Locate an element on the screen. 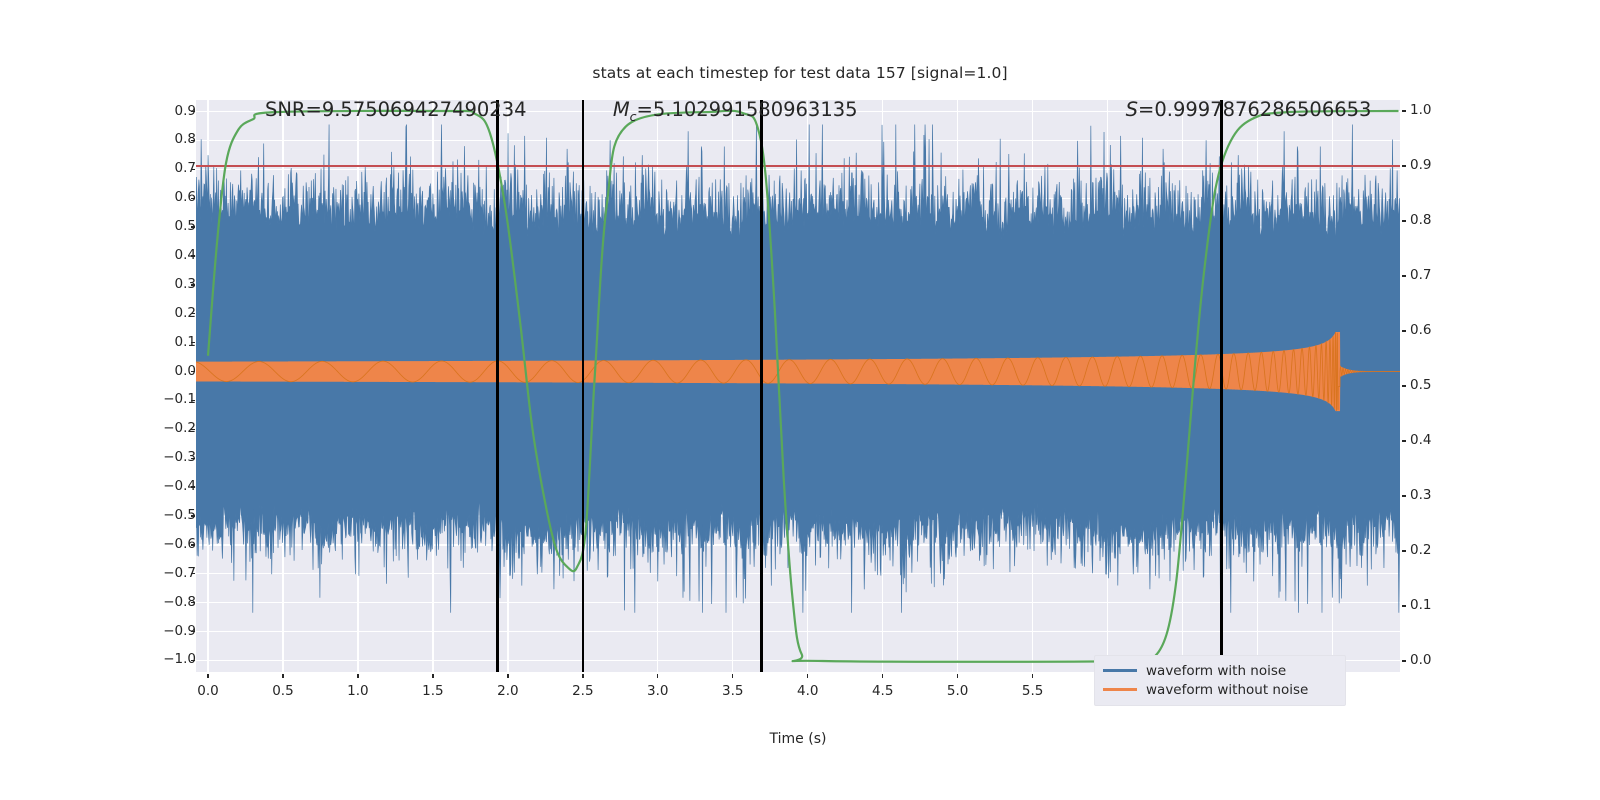 The width and height of the screenshot is (1600, 800). y-tick-label-left: −0.9 is located at coordinates (179, 630).